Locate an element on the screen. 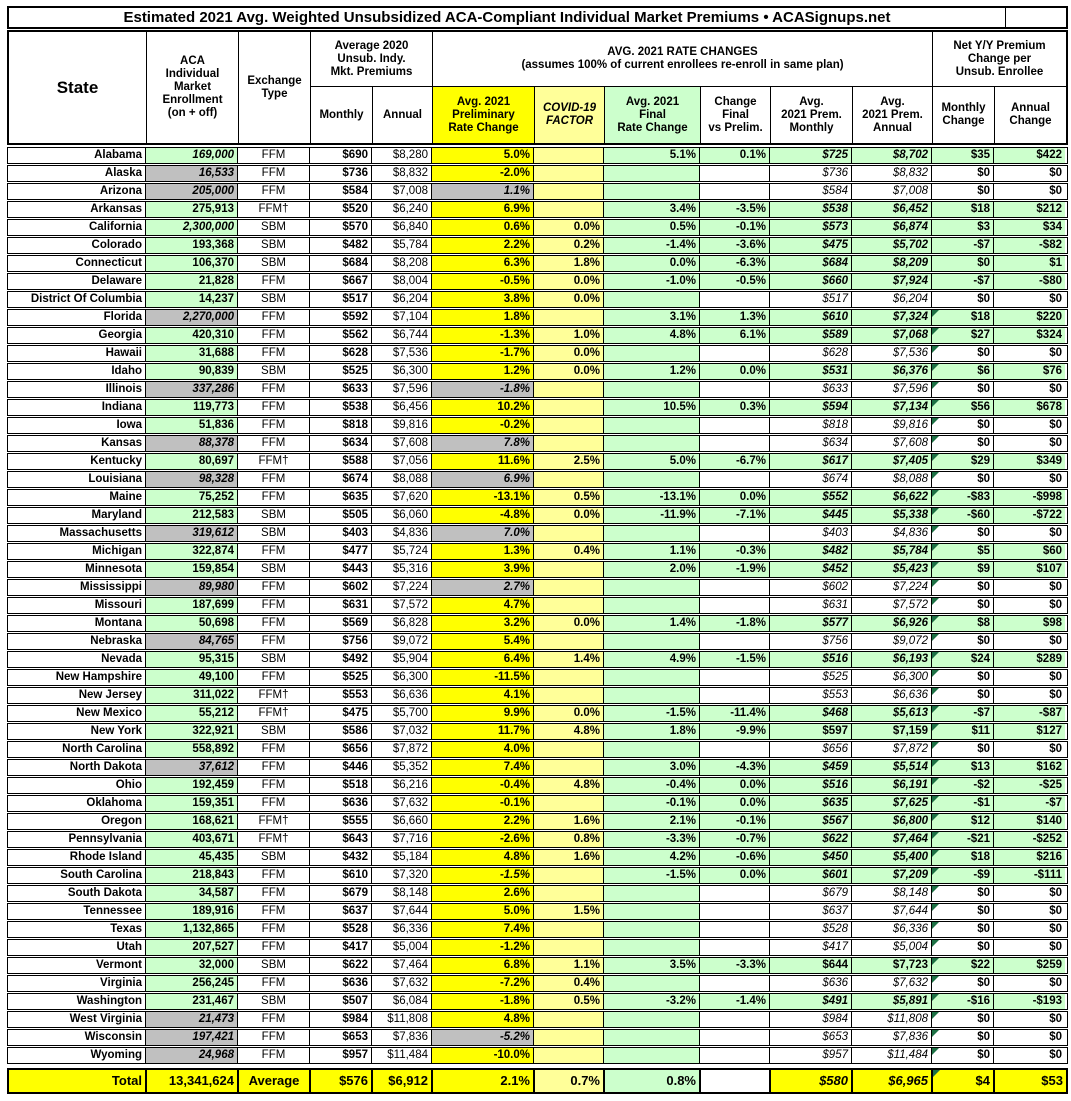 The image size is (1071, 1101). cell-enrollment: 275,913 is located at coordinates (192, 209).